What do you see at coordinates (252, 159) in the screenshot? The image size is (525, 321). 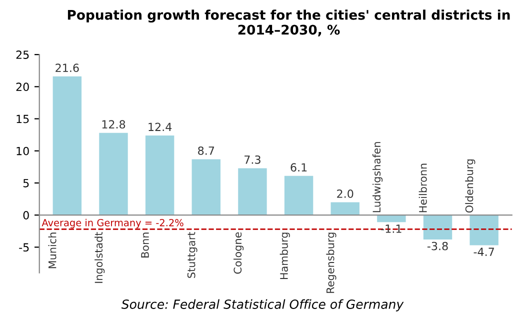 I see `data-label: 7.3` at bounding box center [252, 159].